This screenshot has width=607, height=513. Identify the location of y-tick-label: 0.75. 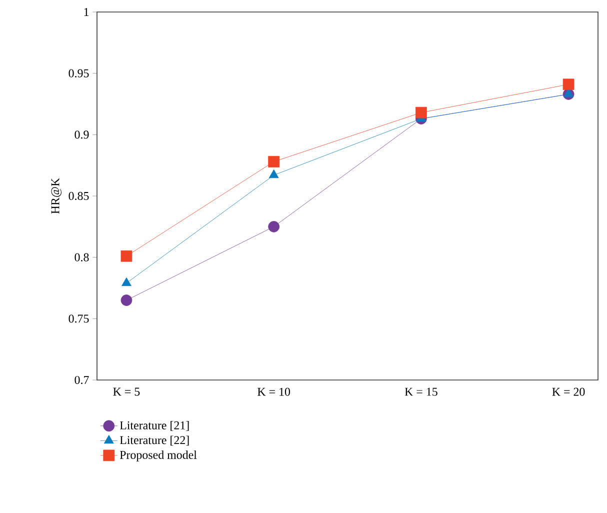
(78, 318).